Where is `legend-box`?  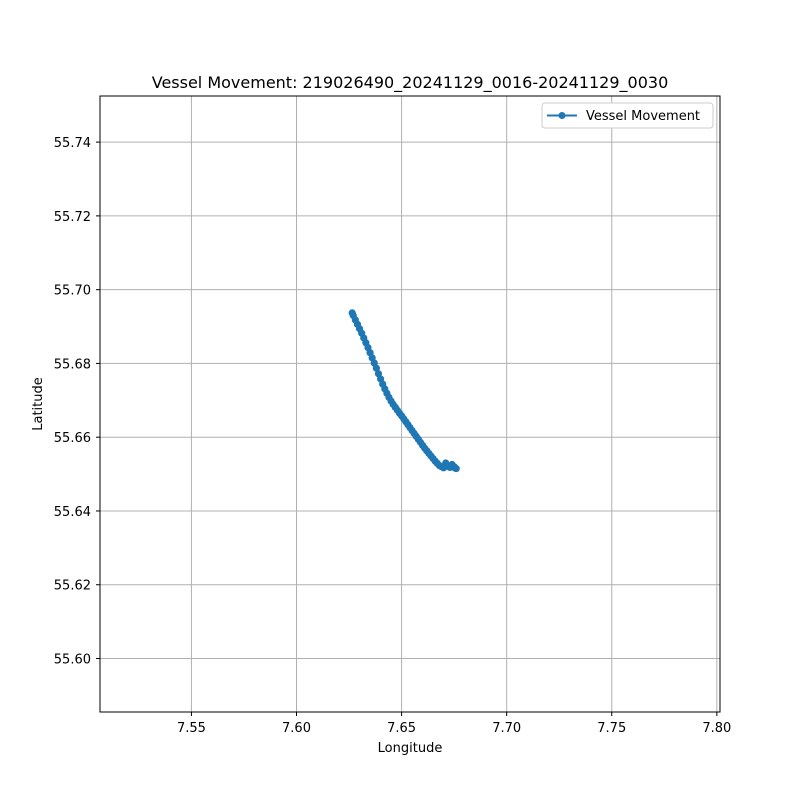
legend-box is located at coordinates (627, 115).